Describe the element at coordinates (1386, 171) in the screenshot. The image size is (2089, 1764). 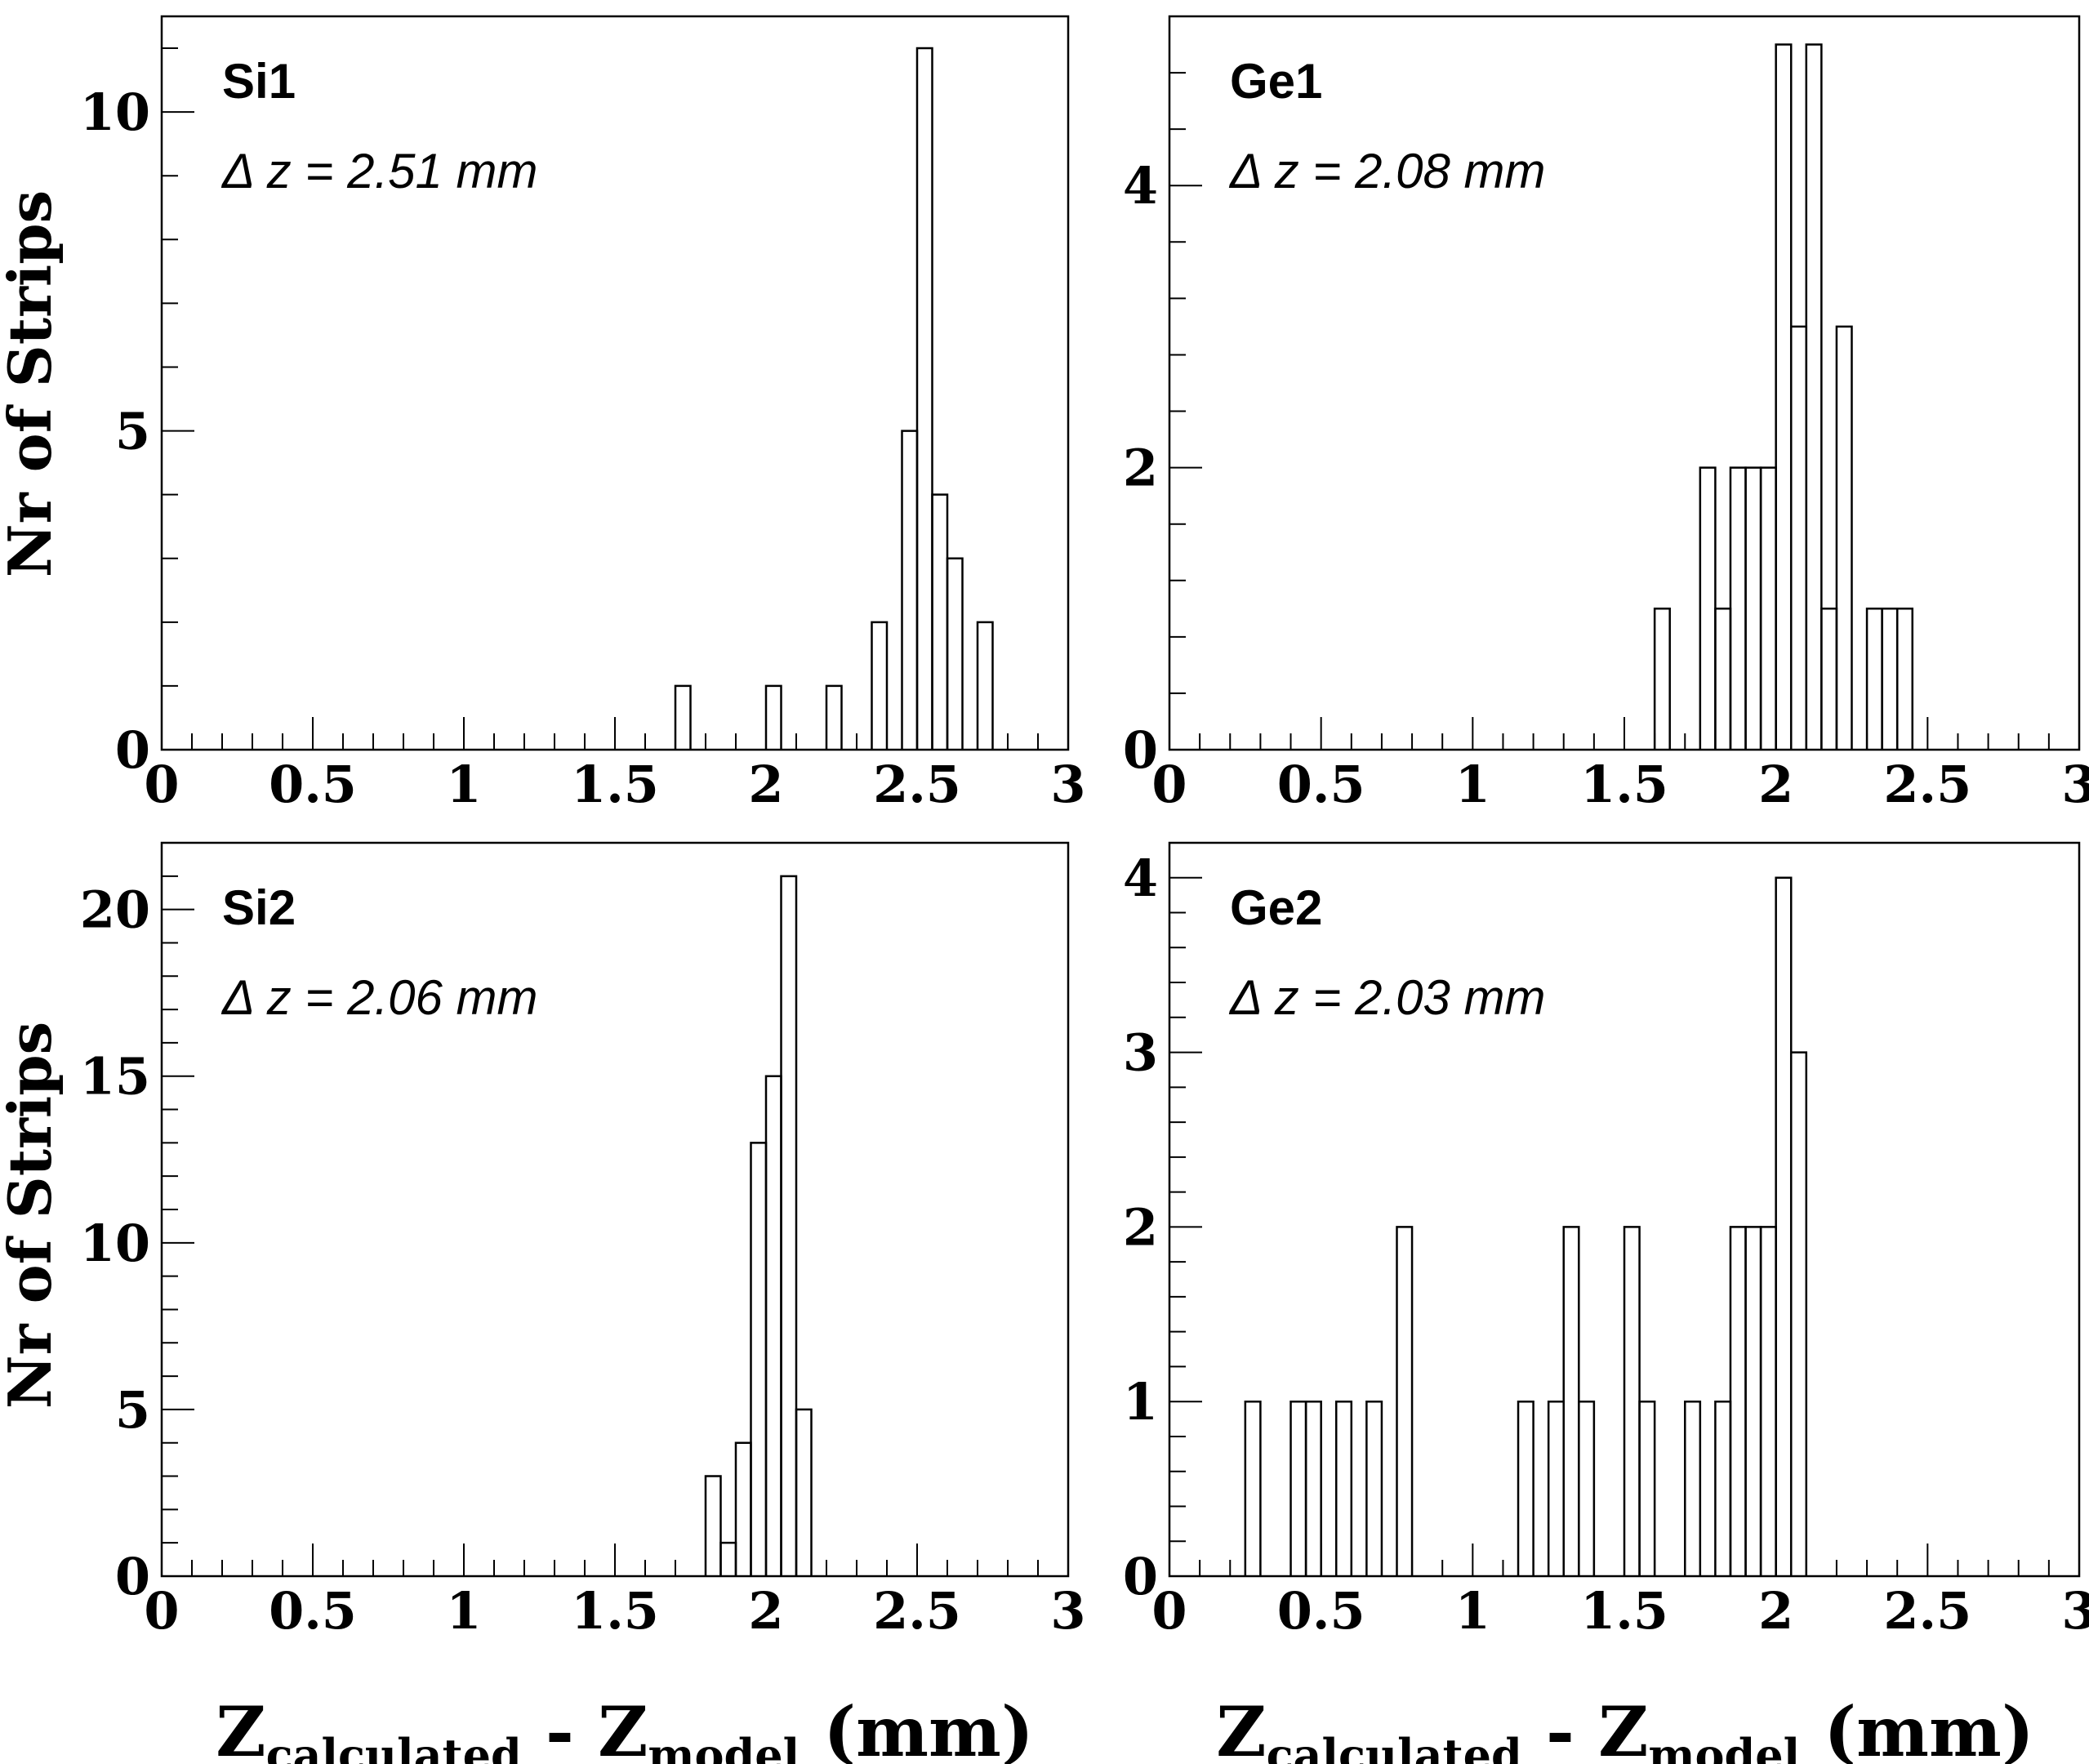
I see `panel-annotation: Δ z = 2.08 mm` at that location.